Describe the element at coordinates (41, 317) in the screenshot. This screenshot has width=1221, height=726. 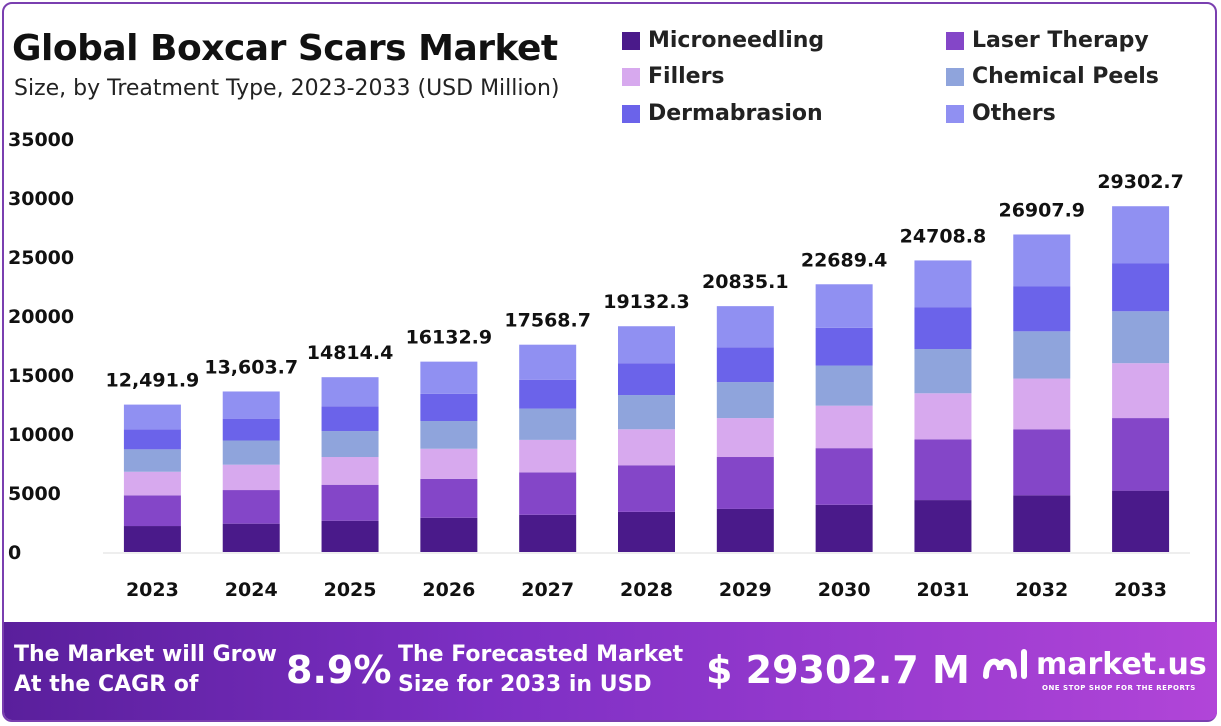
I see `y-tick-label: 20000` at that location.